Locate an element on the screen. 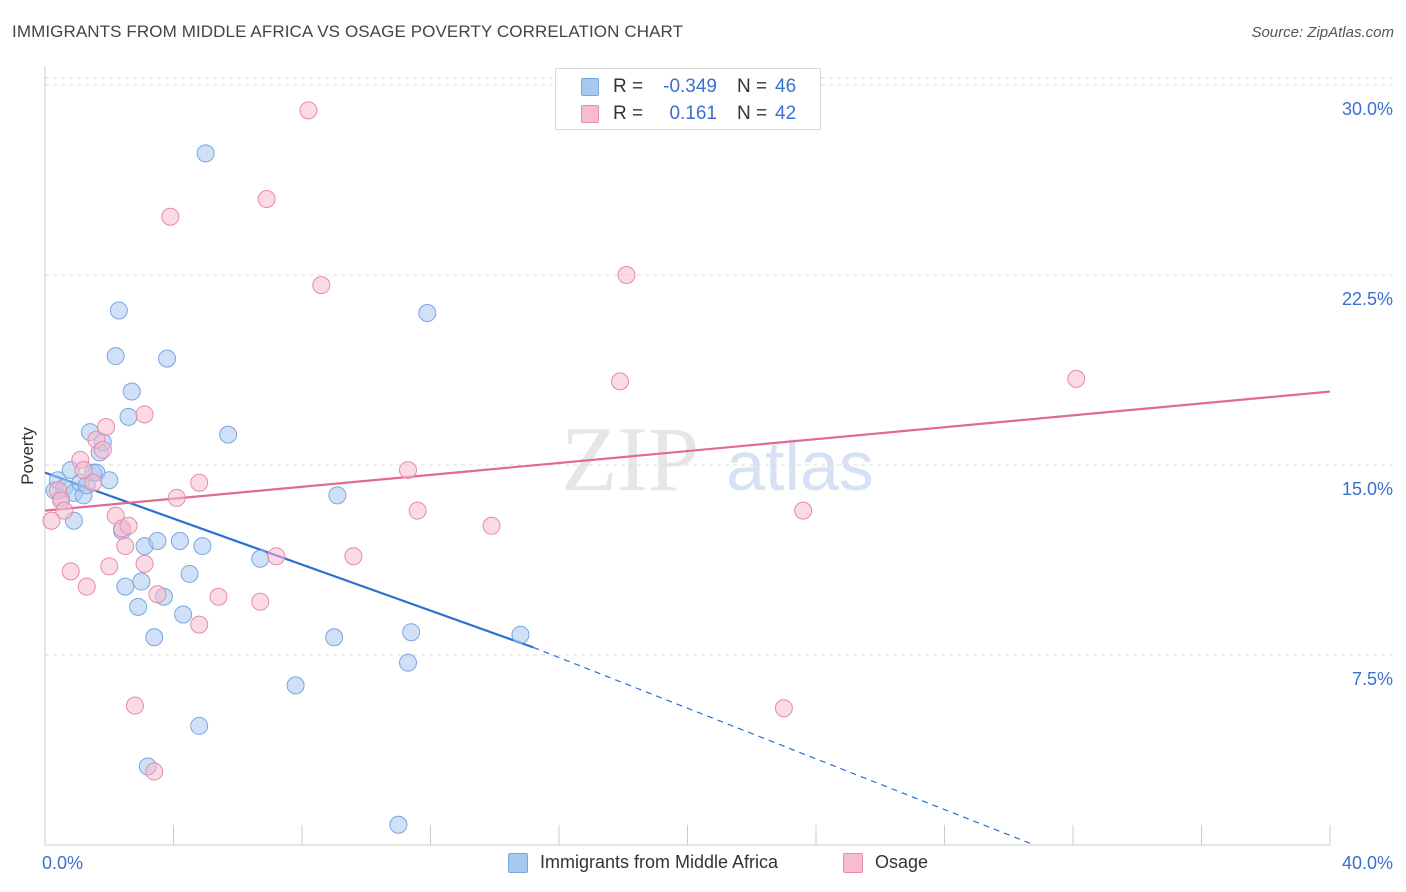  trend-line-osage is located at coordinates (687, 451).